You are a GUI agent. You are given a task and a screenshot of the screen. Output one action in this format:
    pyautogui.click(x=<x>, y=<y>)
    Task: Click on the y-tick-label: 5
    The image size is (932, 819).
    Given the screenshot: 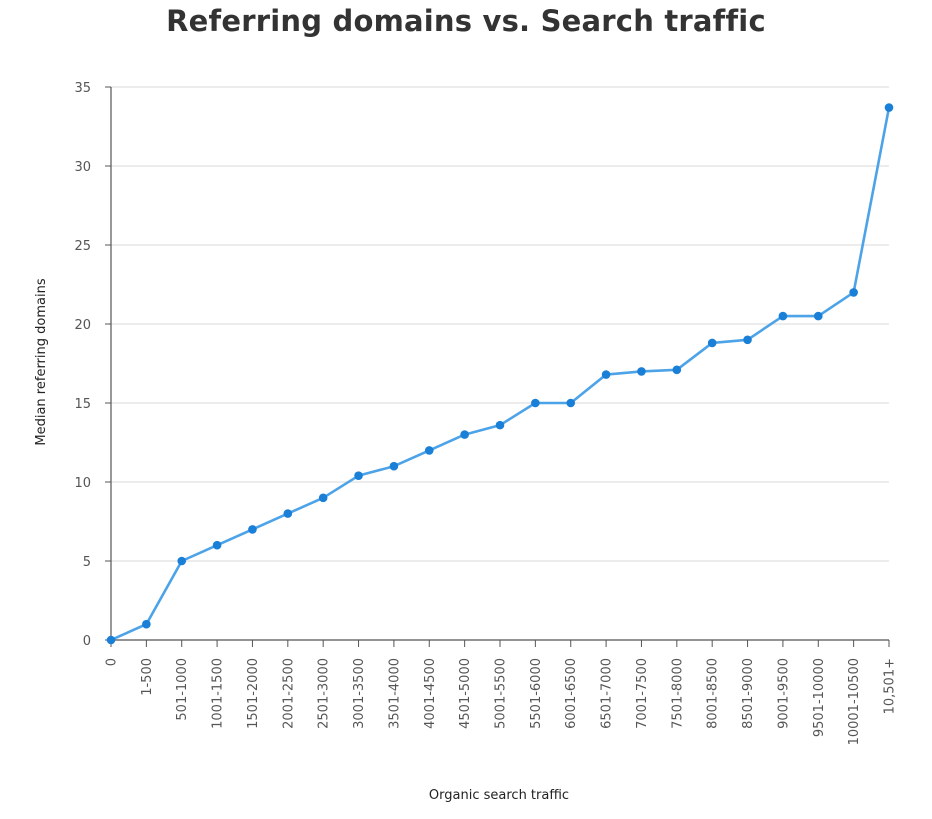 What is the action you would take?
    pyautogui.click(x=87, y=562)
    